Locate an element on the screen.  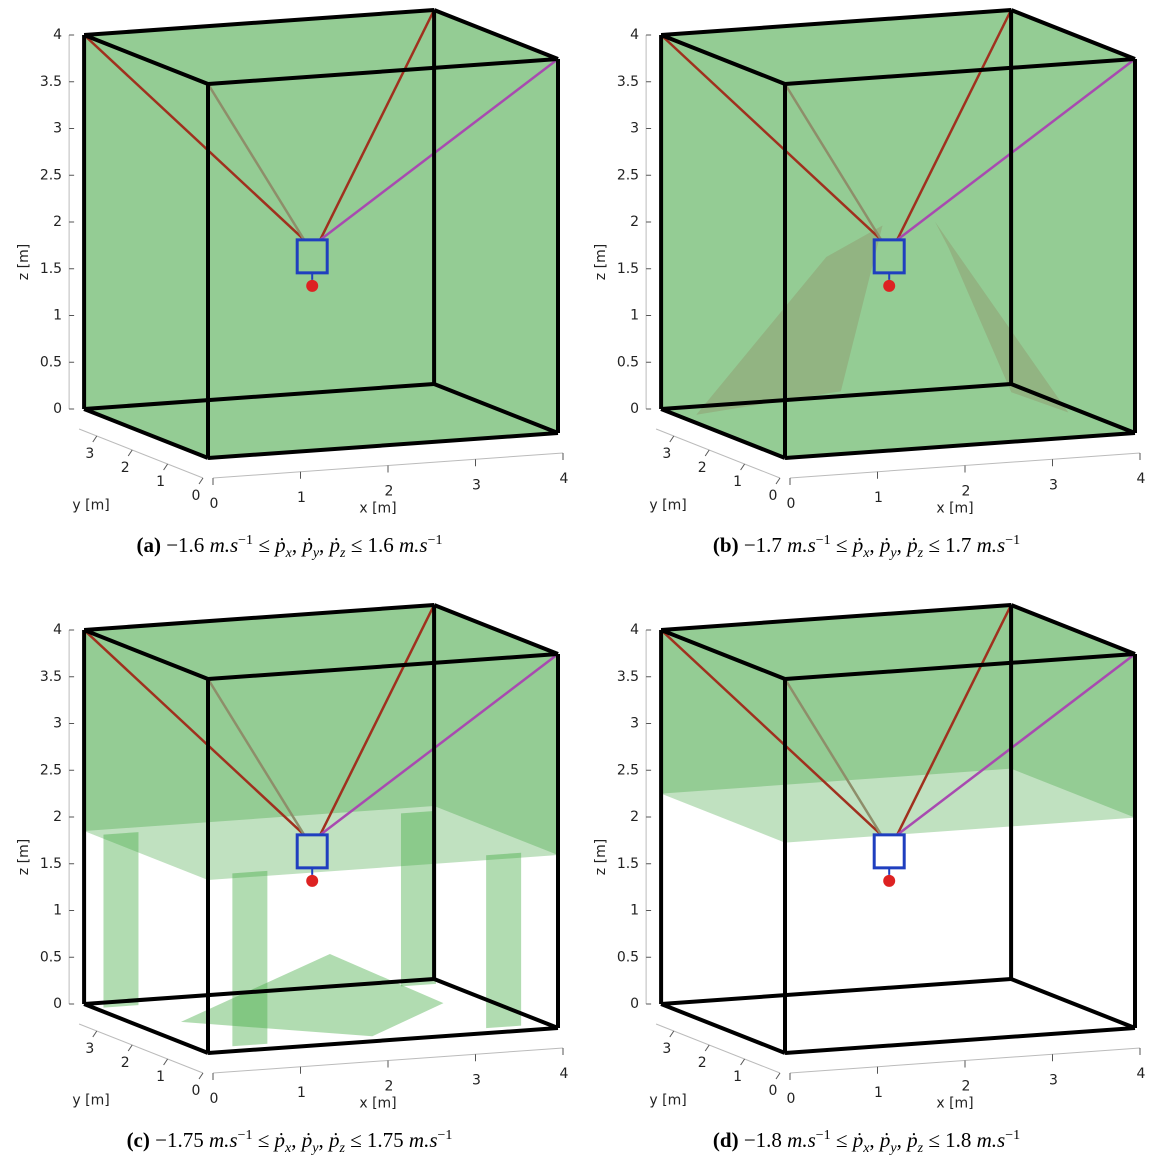
y-tick-label: 2 is located at coordinates (125, 468).